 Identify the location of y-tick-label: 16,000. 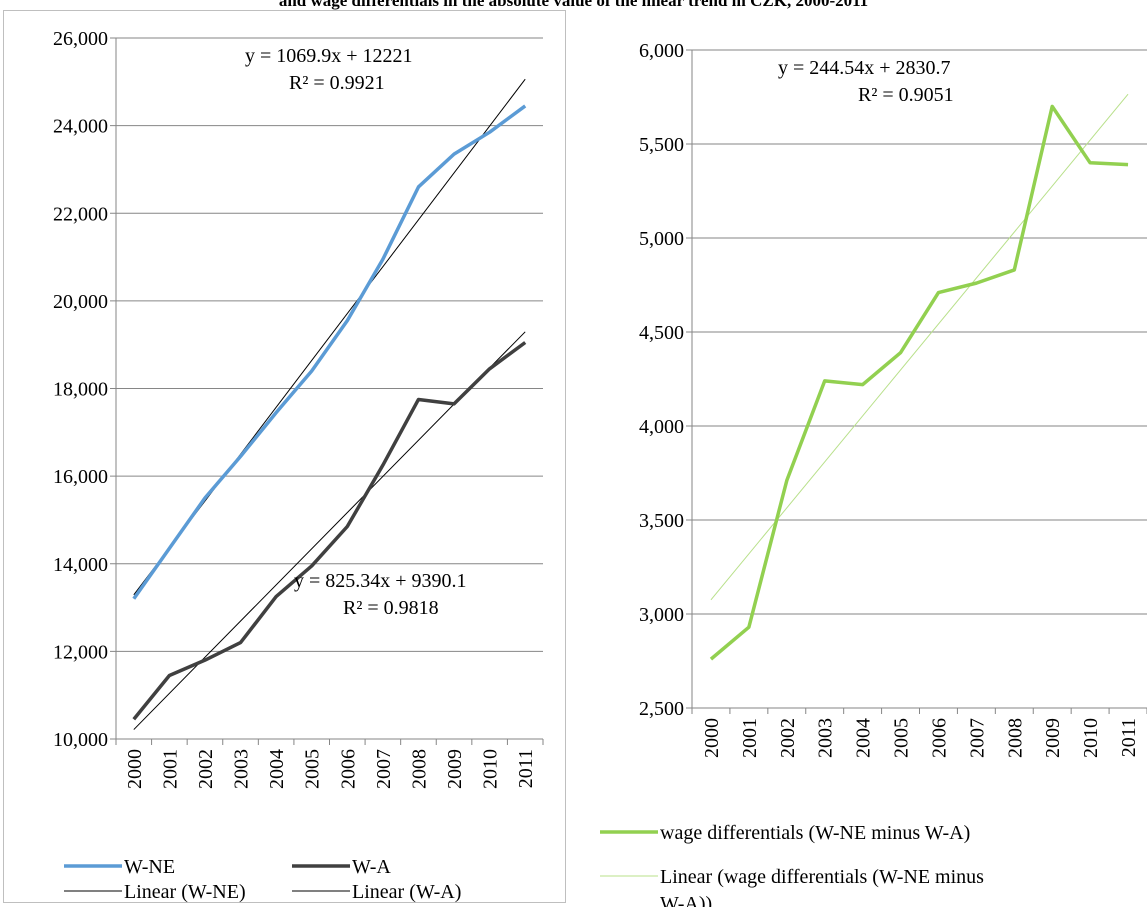
(80, 477).